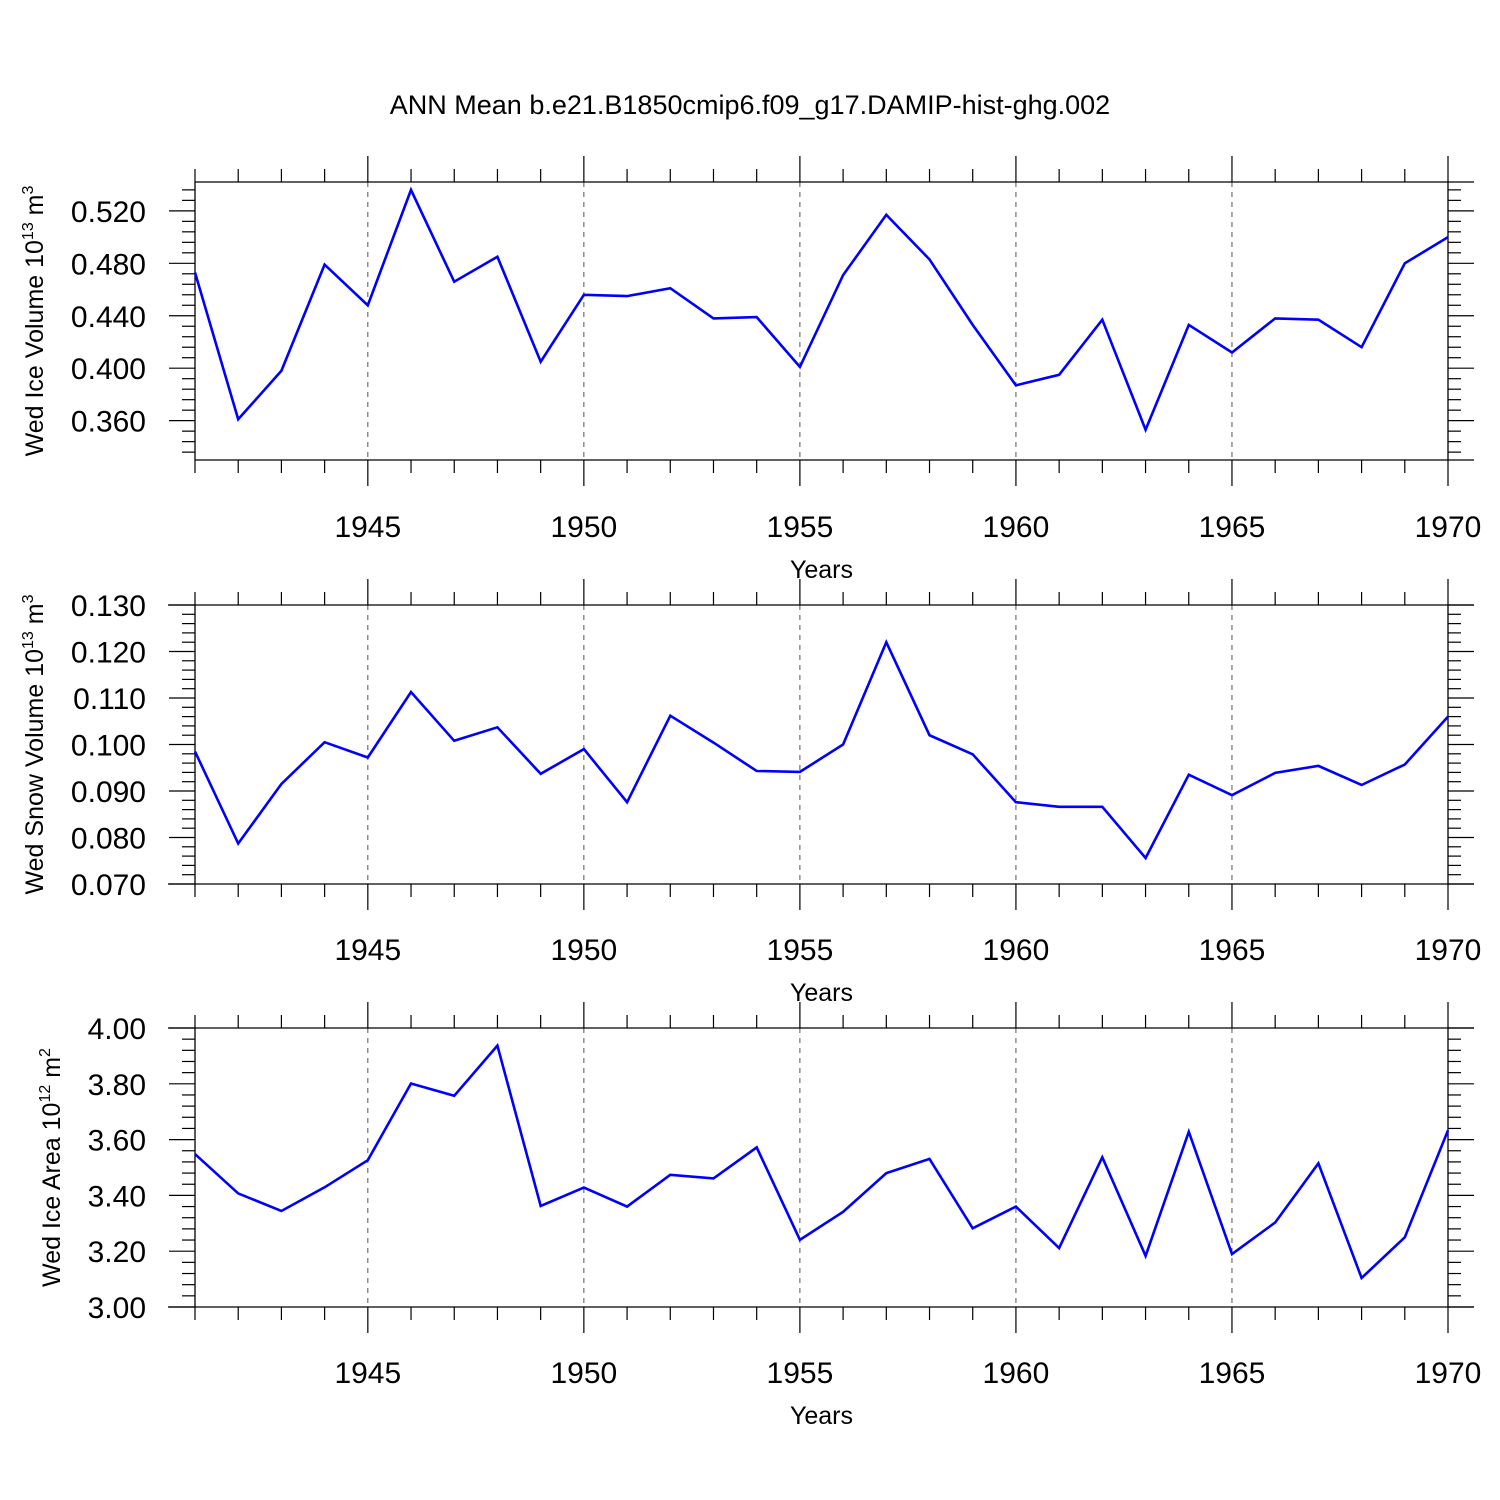 The width and height of the screenshot is (1500, 1500). What do you see at coordinates (821, 1416) in the screenshot?
I see `x-axis-title: Years` at bounding box center [821, 1416].